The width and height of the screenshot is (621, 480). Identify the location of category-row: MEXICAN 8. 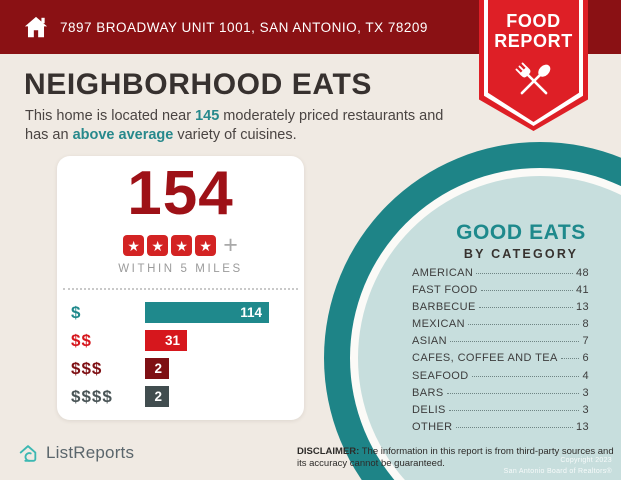
(500, 325).